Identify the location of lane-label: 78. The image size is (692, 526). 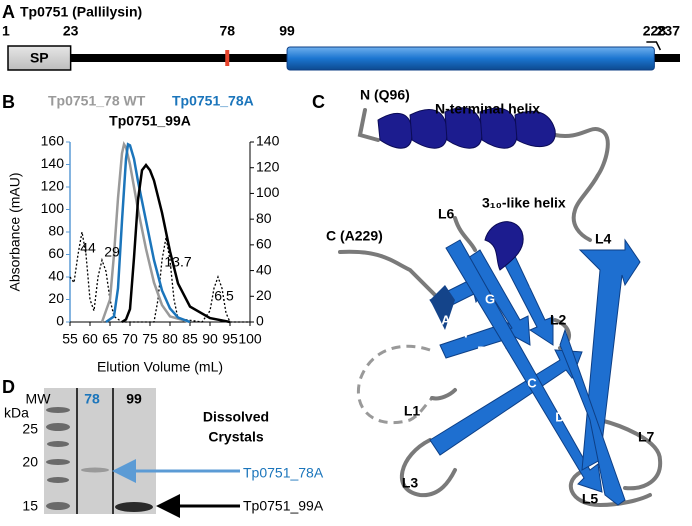
(92, 399).